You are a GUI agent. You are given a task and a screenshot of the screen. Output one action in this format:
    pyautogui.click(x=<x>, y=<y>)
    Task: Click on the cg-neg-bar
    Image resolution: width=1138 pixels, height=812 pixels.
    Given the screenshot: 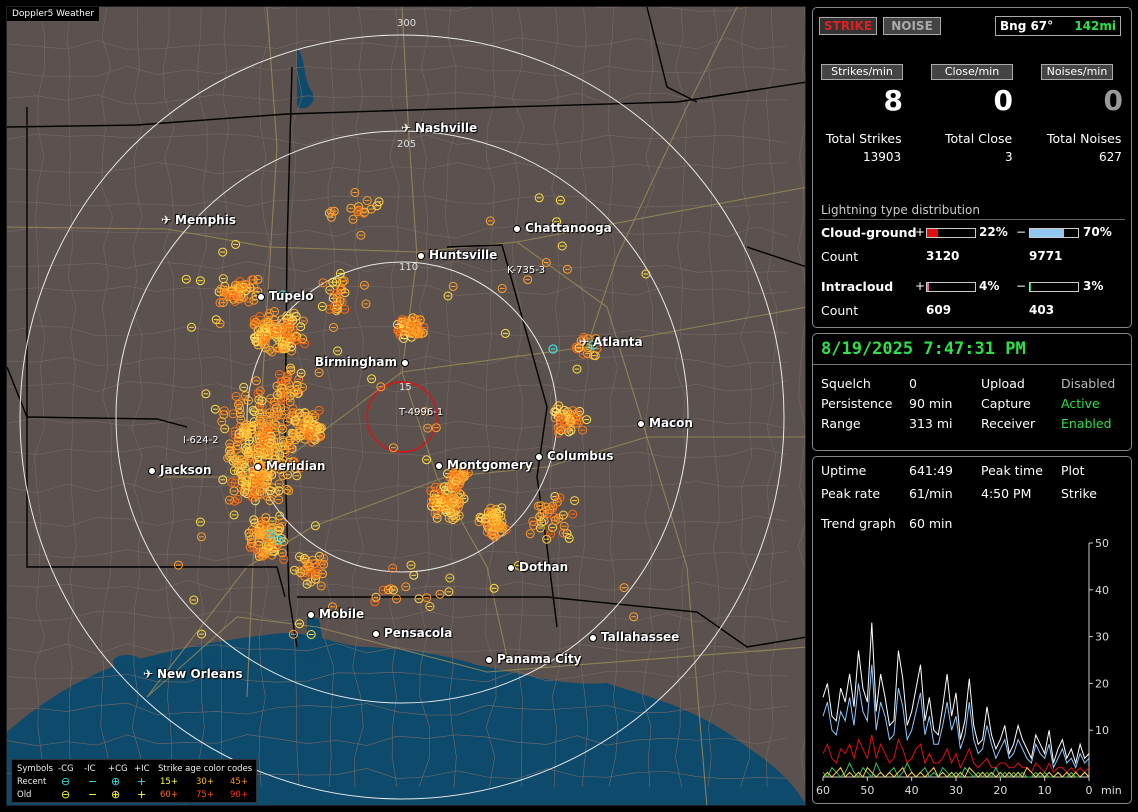 What is the action you would take?
    pyautogui.click(x=1054, y=233)
    